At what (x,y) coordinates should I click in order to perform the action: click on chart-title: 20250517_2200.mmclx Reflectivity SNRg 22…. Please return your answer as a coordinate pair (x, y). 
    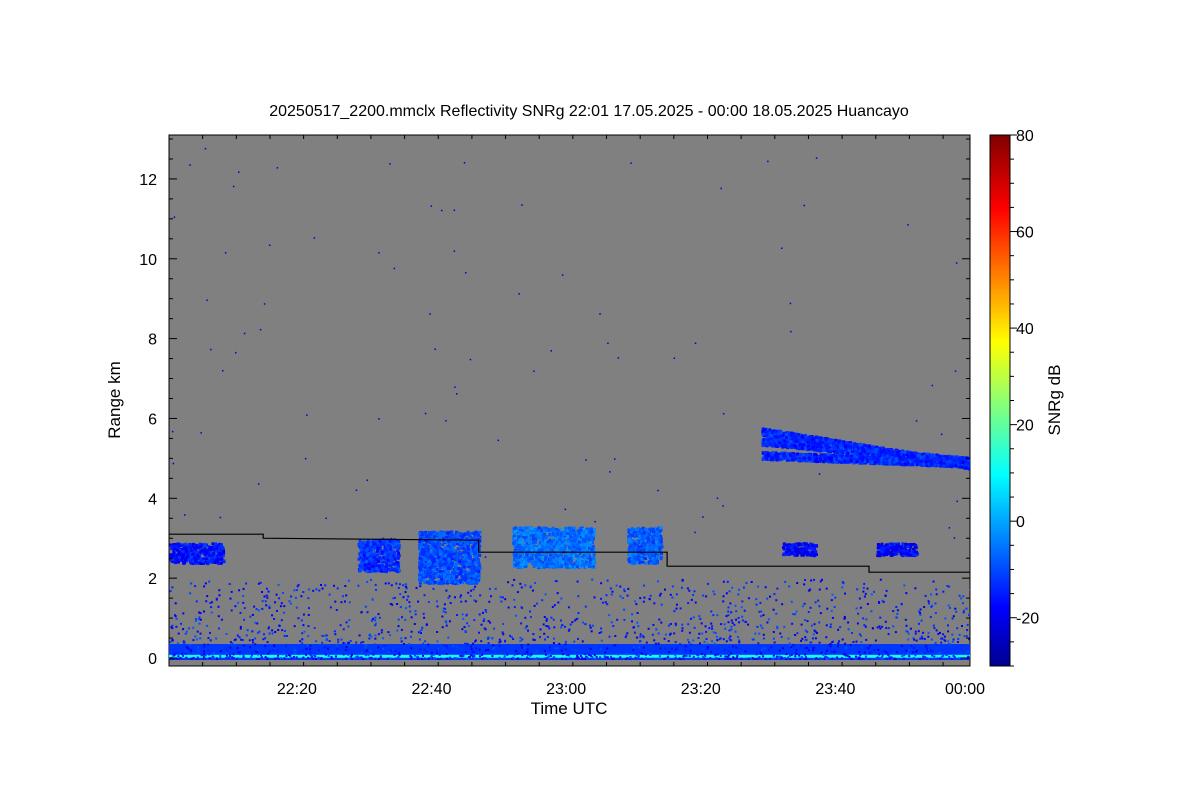
    Looking at the image, I should click on (589, 111).